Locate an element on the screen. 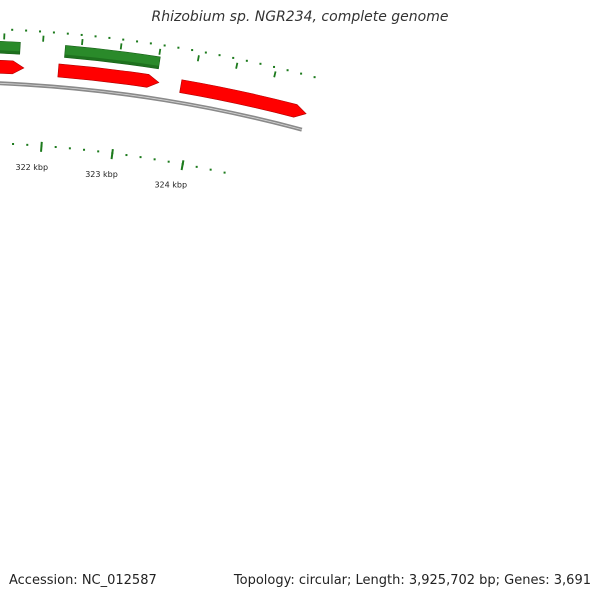 This screenshot has width=600, height=600. gene-track is located at coordinates (153, 88).